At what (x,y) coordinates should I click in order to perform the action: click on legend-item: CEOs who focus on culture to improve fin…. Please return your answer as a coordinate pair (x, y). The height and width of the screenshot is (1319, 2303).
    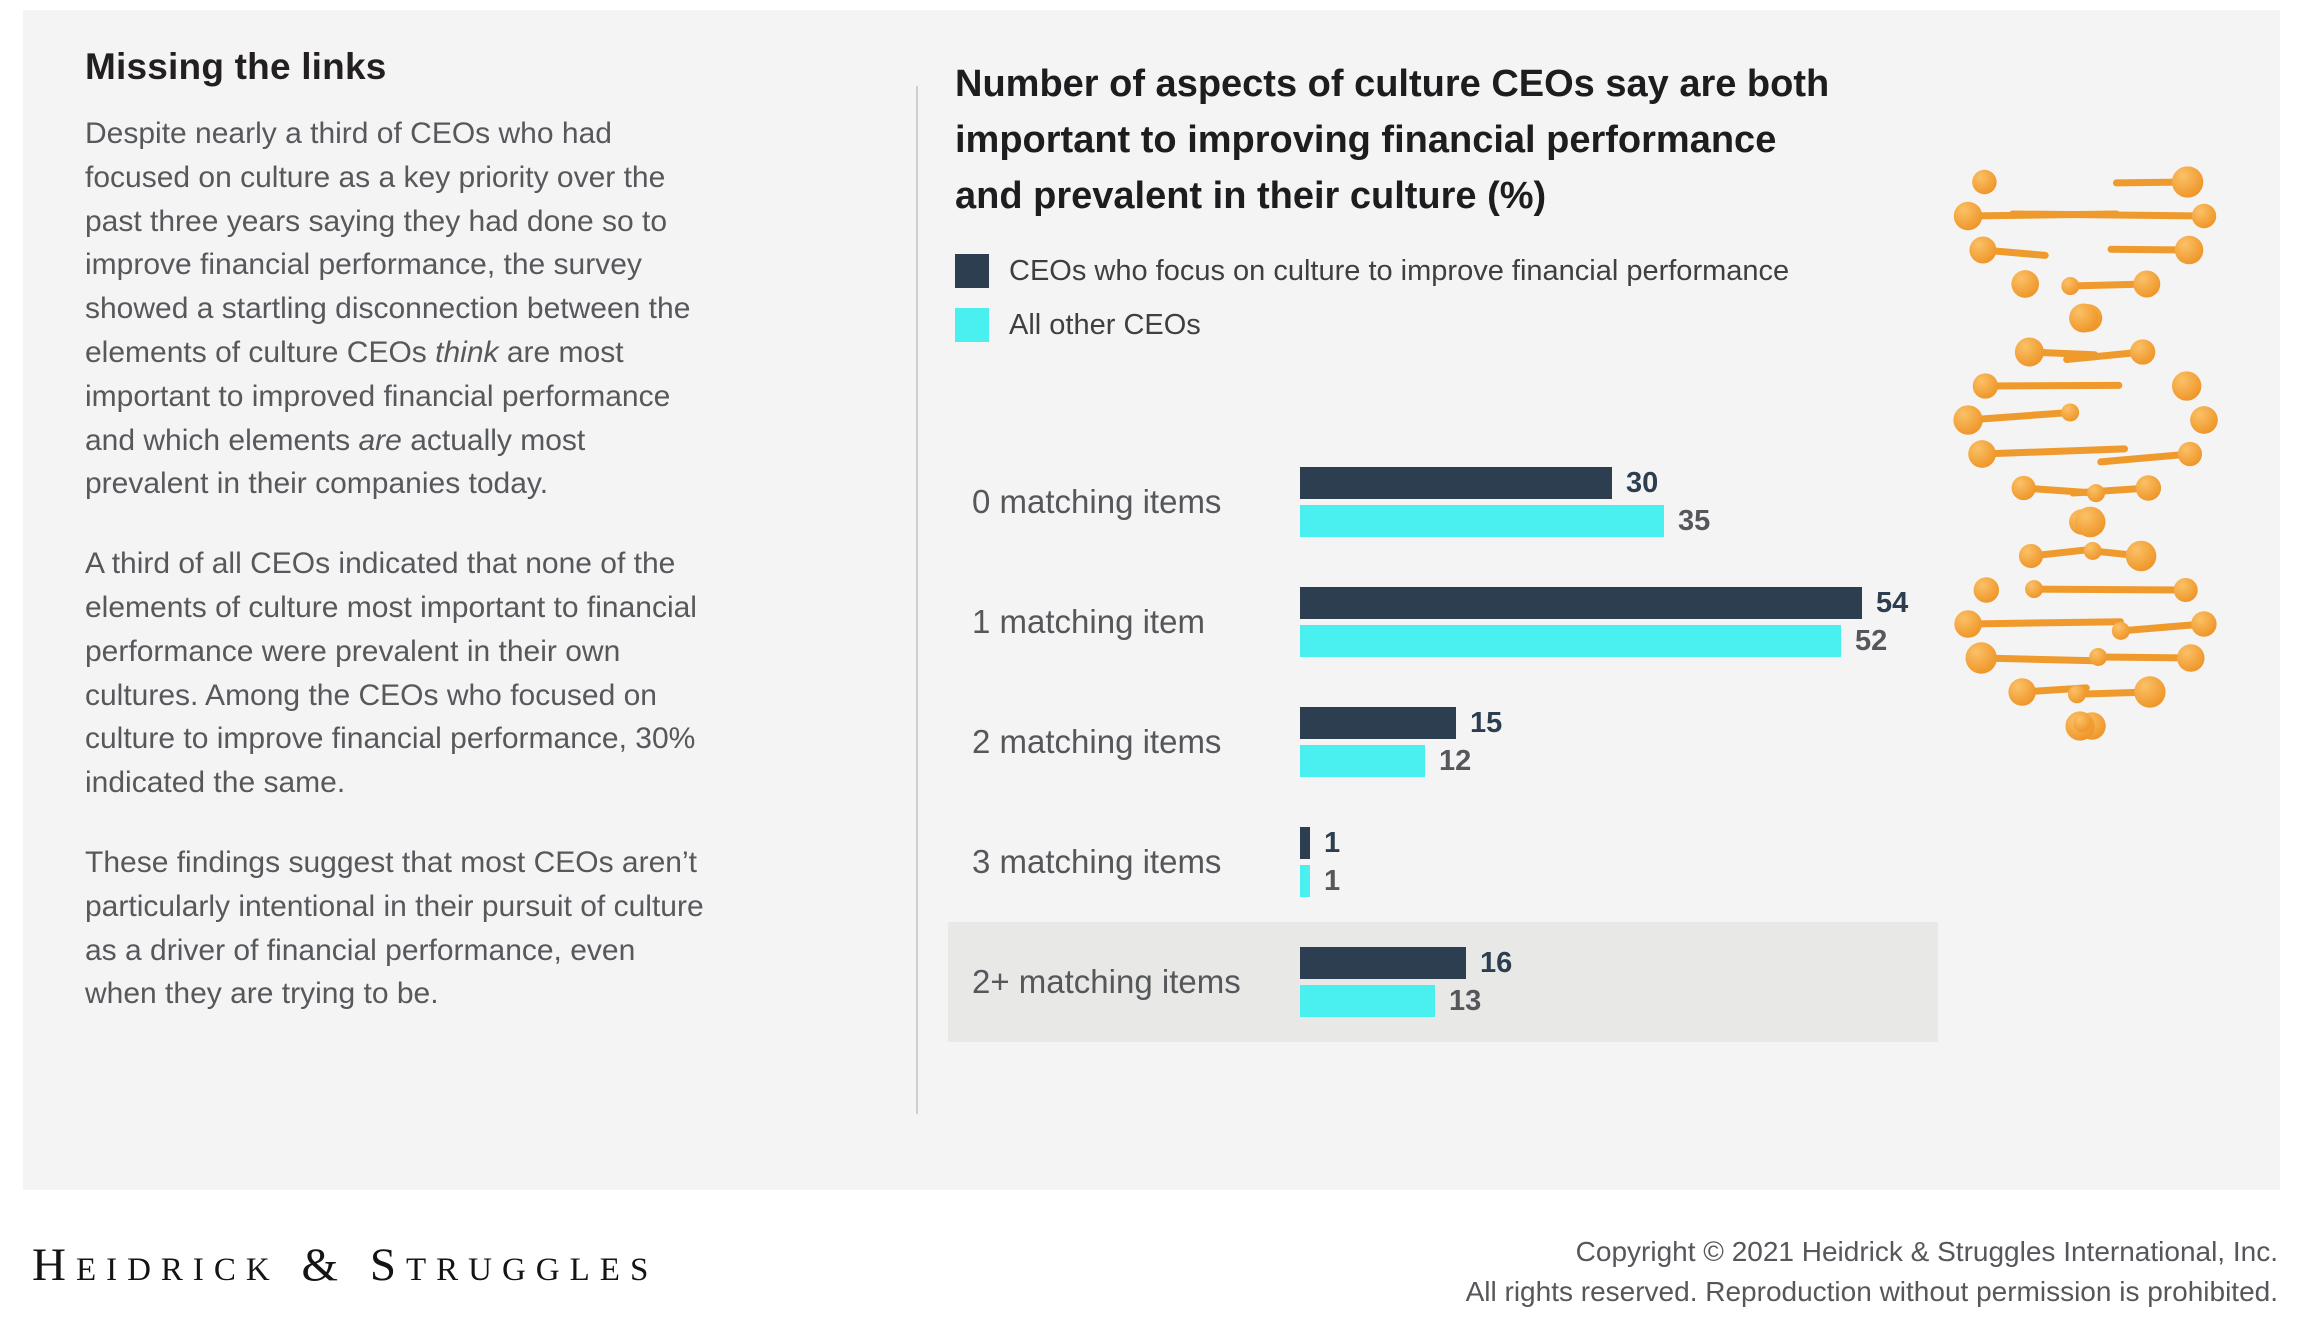
    Looking at the image, I should click on (1372, 271).